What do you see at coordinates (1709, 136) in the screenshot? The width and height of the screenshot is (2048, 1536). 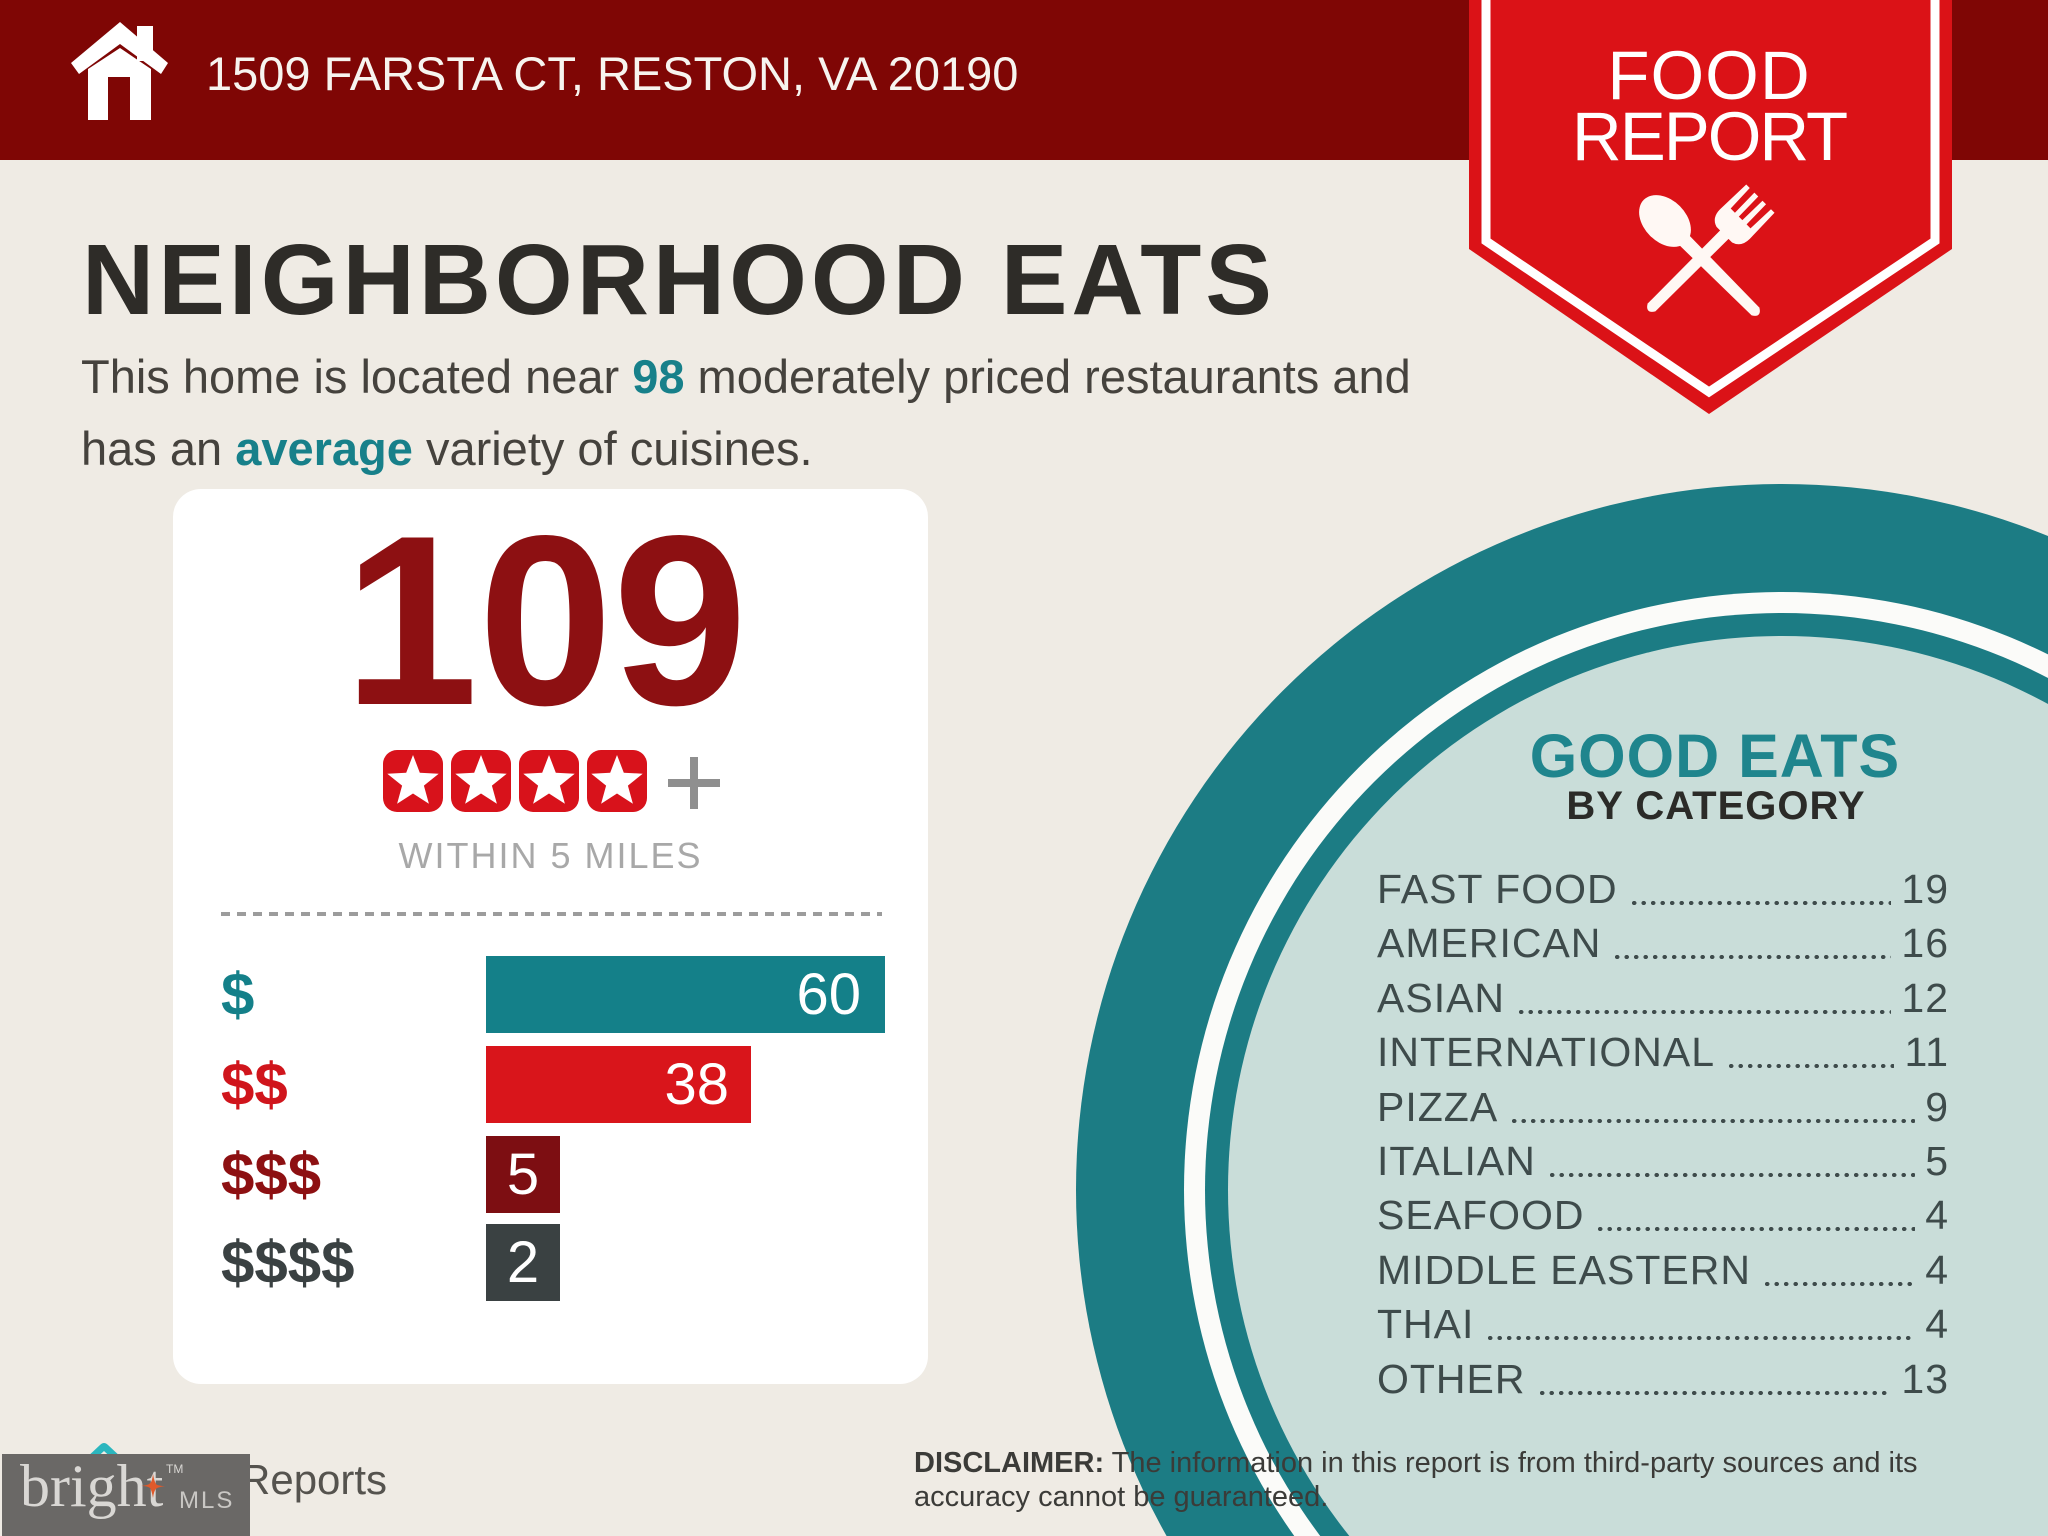 I see `svg-text: REPORT` at bounding box center [1709, 136].